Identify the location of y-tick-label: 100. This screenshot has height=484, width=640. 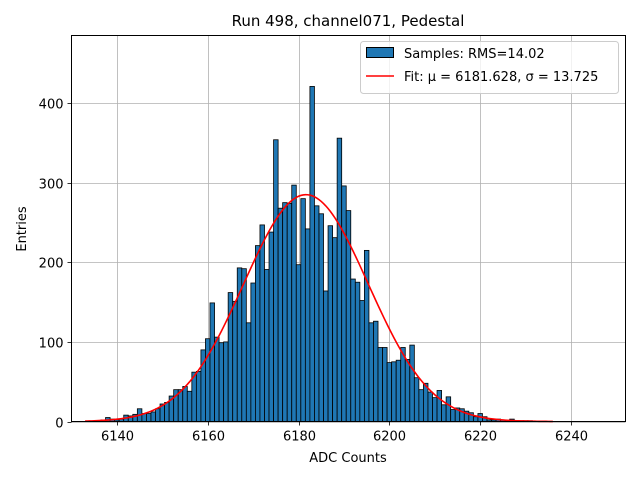
(51, 344).